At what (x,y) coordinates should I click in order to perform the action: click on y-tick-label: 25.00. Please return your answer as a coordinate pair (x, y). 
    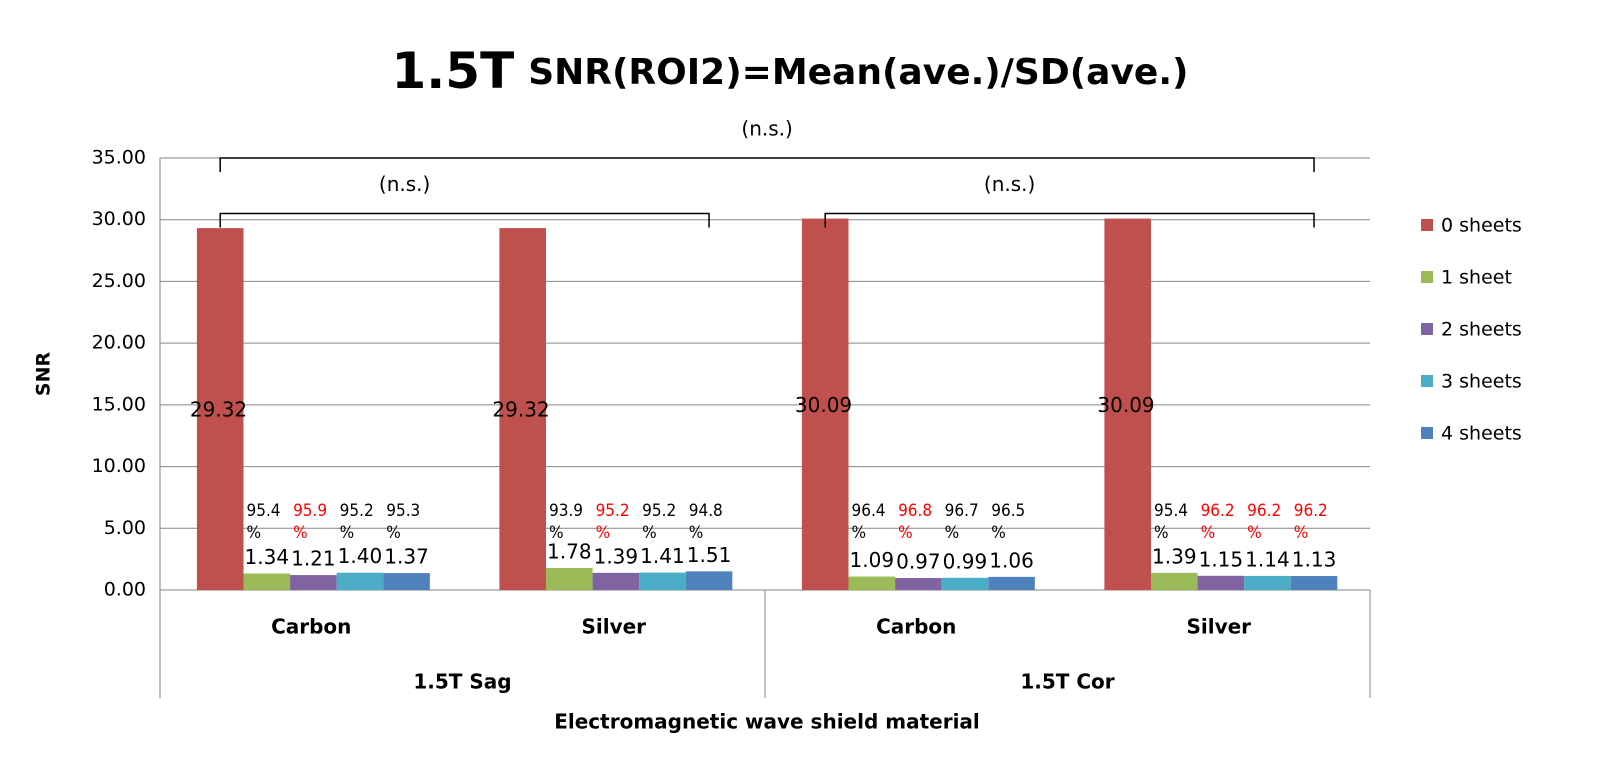
    Looking at the image, I should click on (119, 281).